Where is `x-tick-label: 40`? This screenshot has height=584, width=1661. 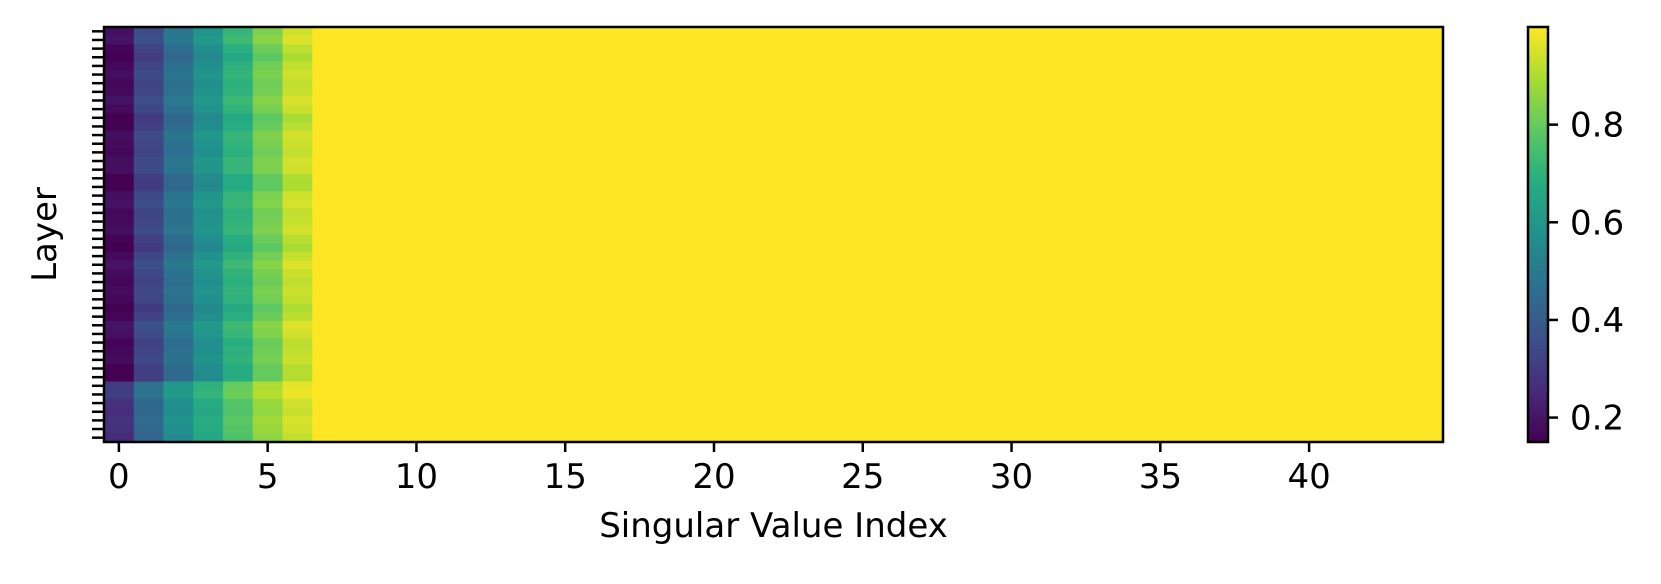 x-tick-label: 40 is located at coordinates (1308, 477).